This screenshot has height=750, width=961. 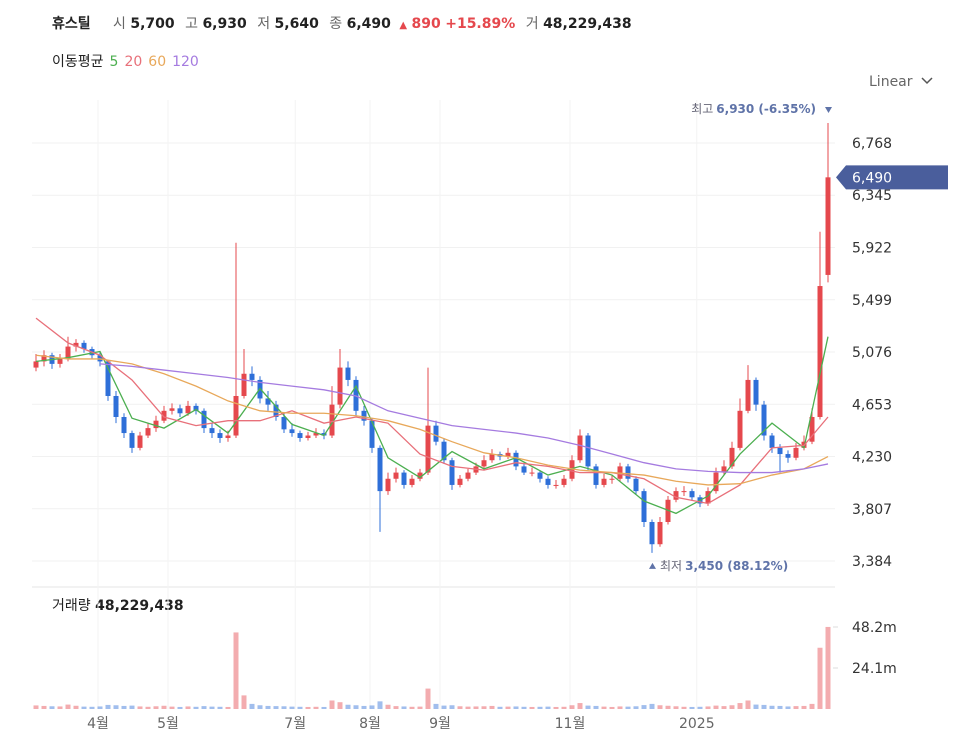 I want to click on change-pct: +15.89%, so click(x=480, y=24).